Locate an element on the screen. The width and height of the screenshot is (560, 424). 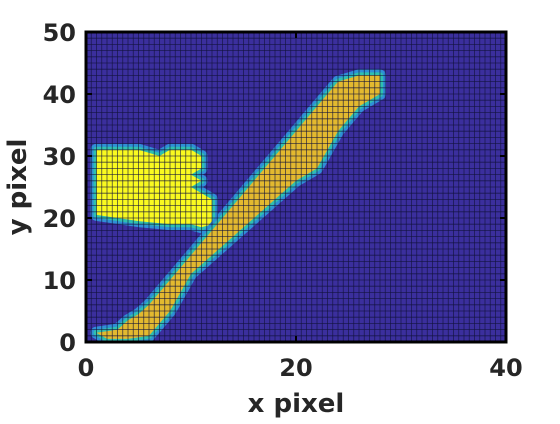
y-tick-label: 20 is located at coordinates (59, 219).